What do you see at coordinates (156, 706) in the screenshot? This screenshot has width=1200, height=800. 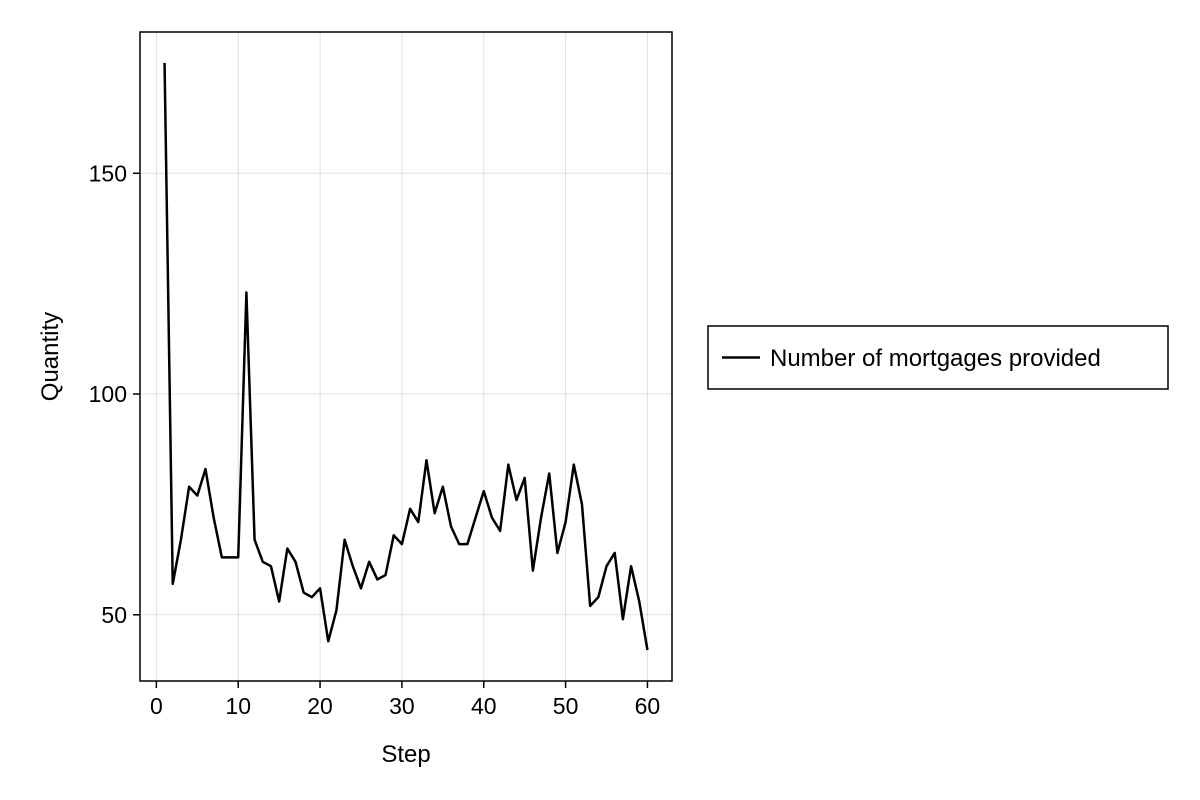 I see `x-tick-label: 0` at bounding box center [156, 706].